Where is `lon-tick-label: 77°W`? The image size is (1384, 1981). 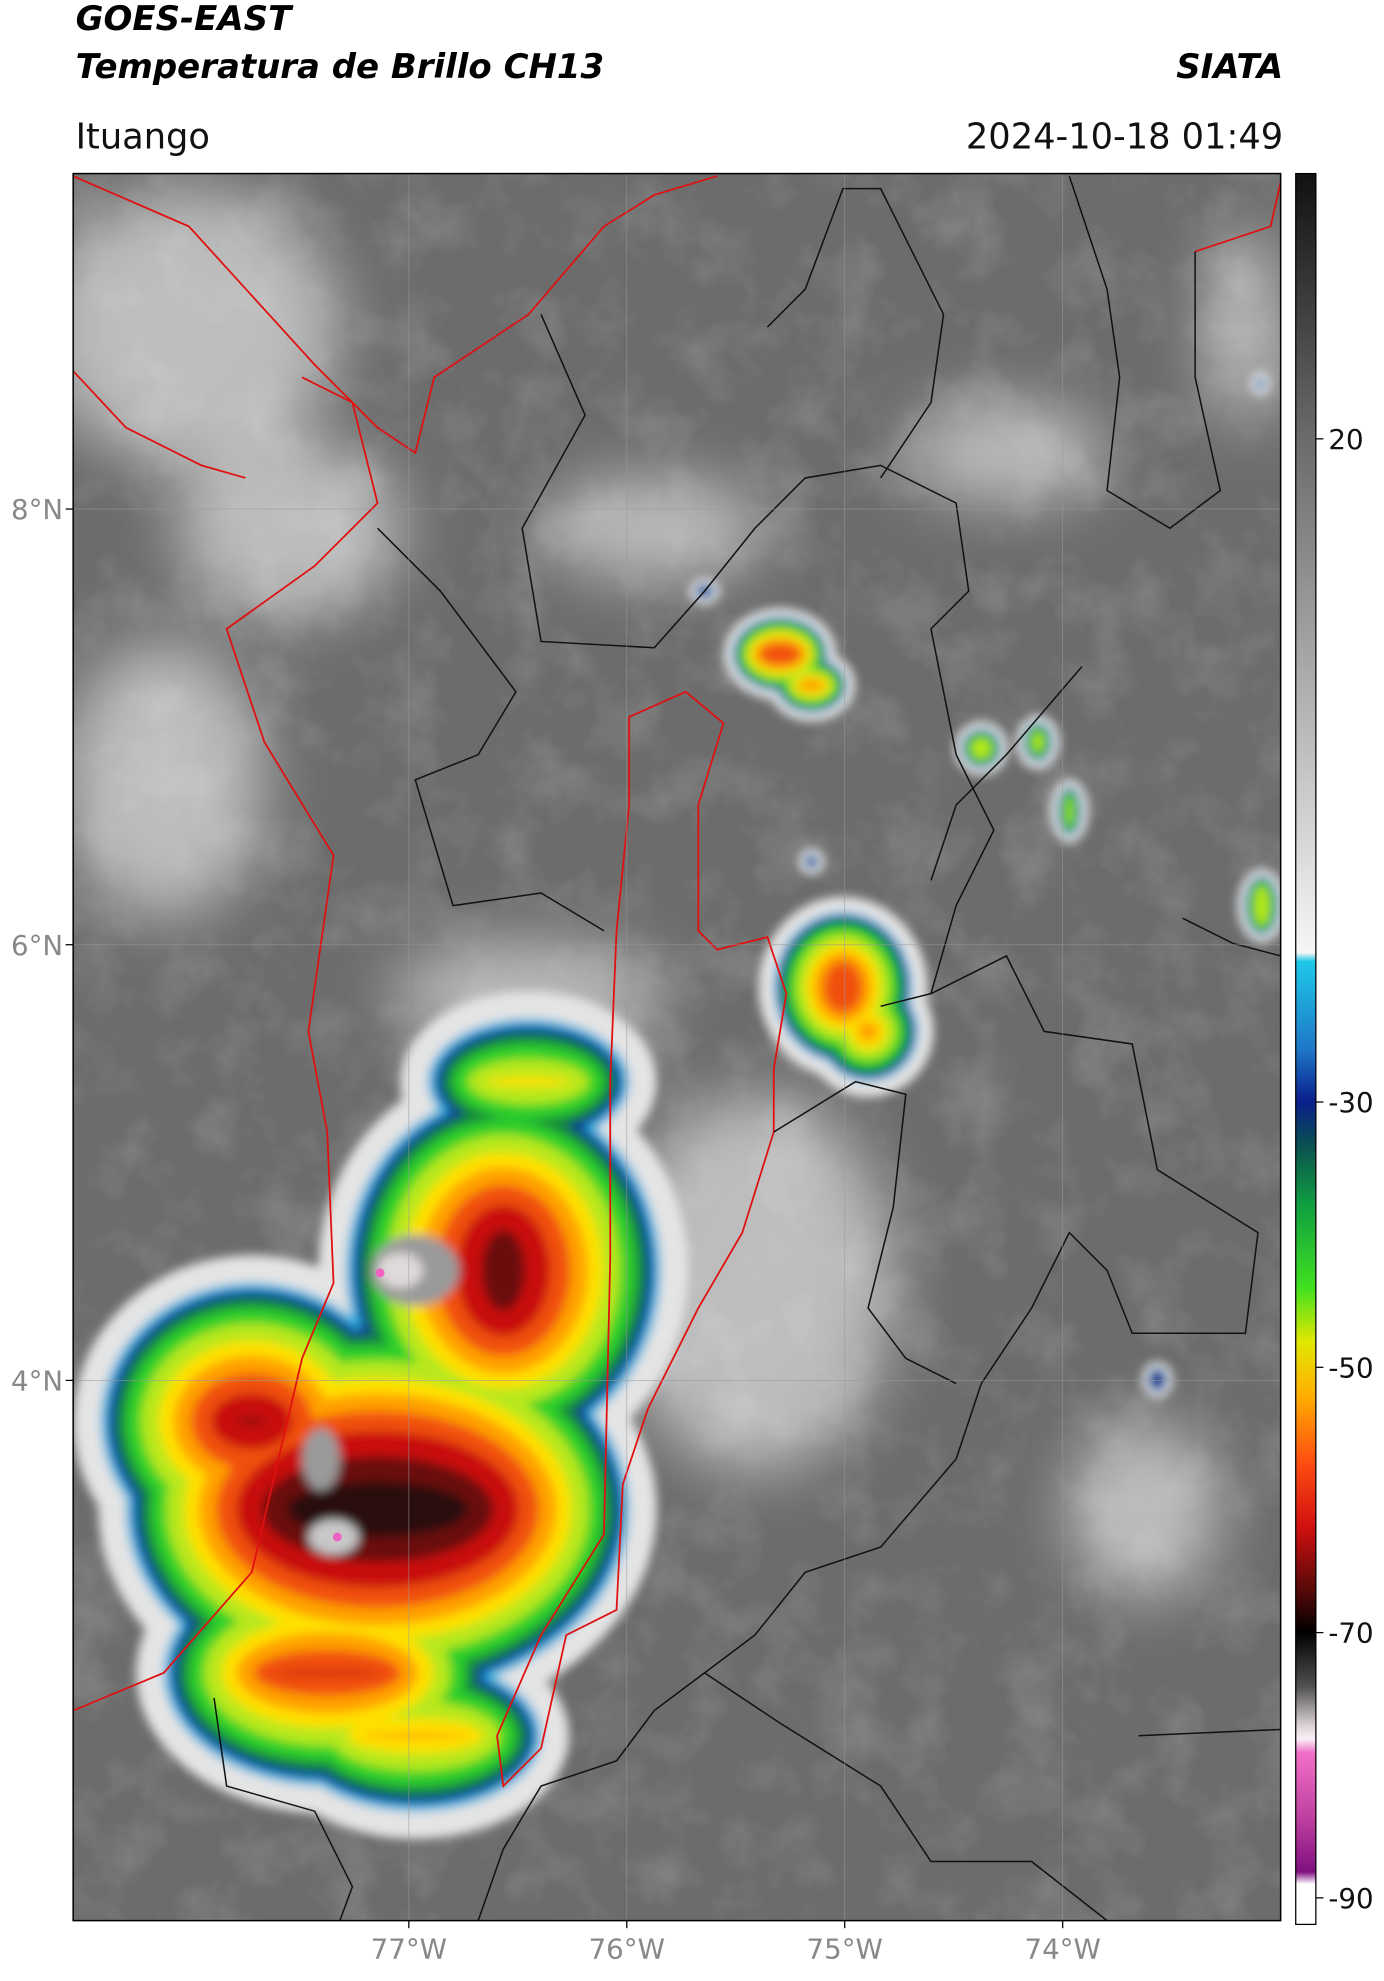
lon-tick-label: 77°W is located at coordinates (409, 1948).